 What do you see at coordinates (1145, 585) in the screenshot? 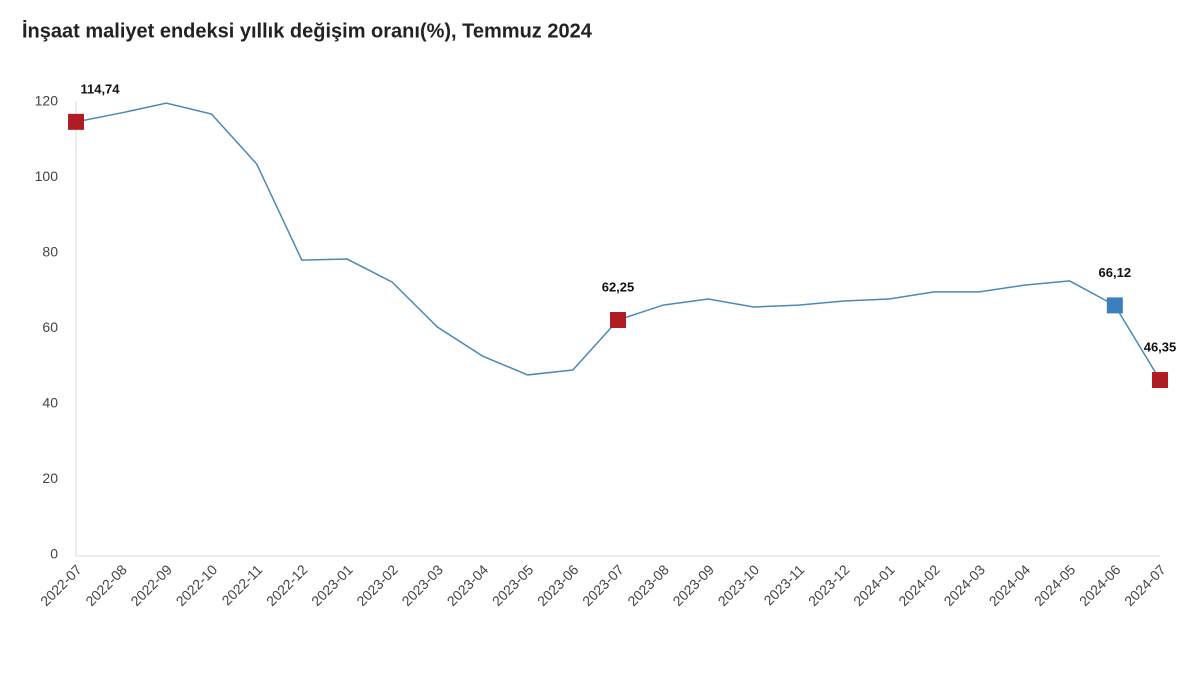
I see `x-tick-label: 2024-07` at bounding box center [1145, 585].